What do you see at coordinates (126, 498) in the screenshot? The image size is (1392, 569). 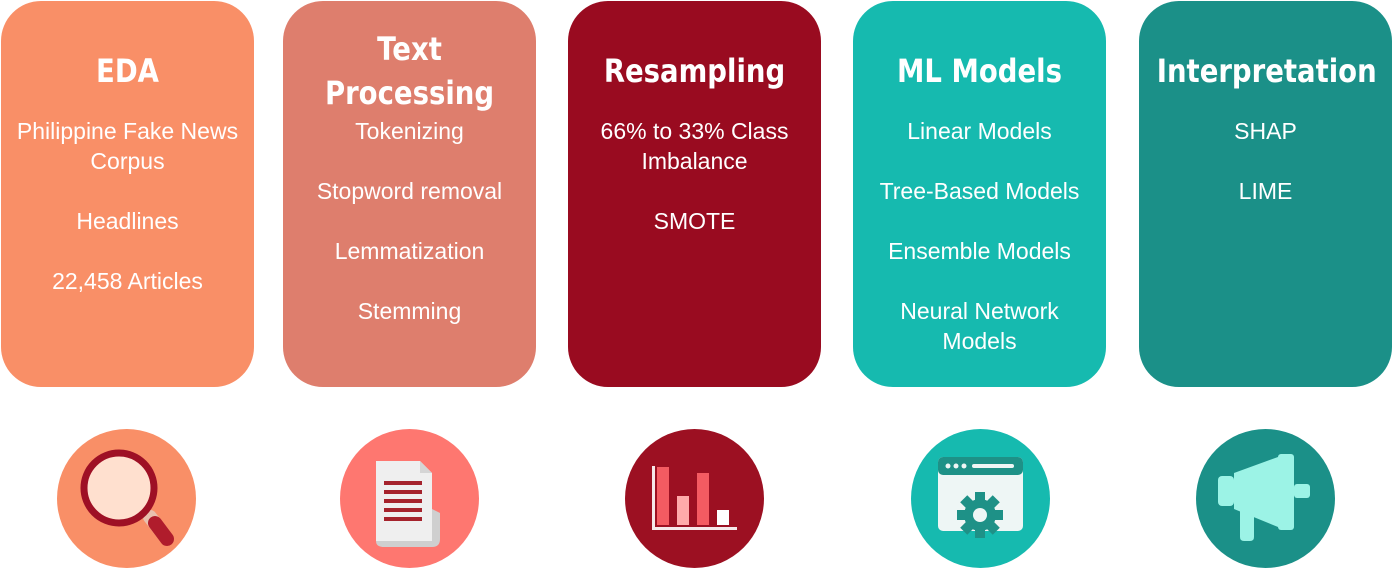 I see `magnifier-icon` at bounding box center [126, 498].